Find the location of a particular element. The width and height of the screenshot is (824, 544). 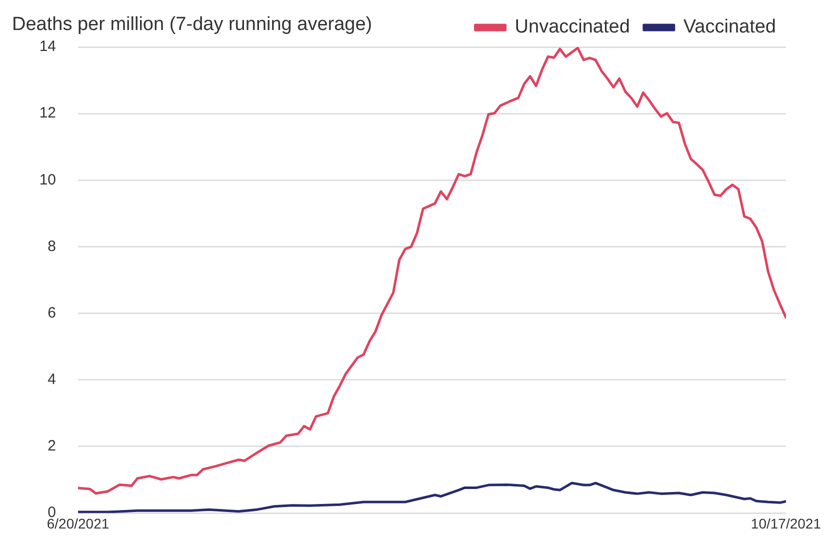

y-tick-label: 2 is located at coordinates (52, 446).